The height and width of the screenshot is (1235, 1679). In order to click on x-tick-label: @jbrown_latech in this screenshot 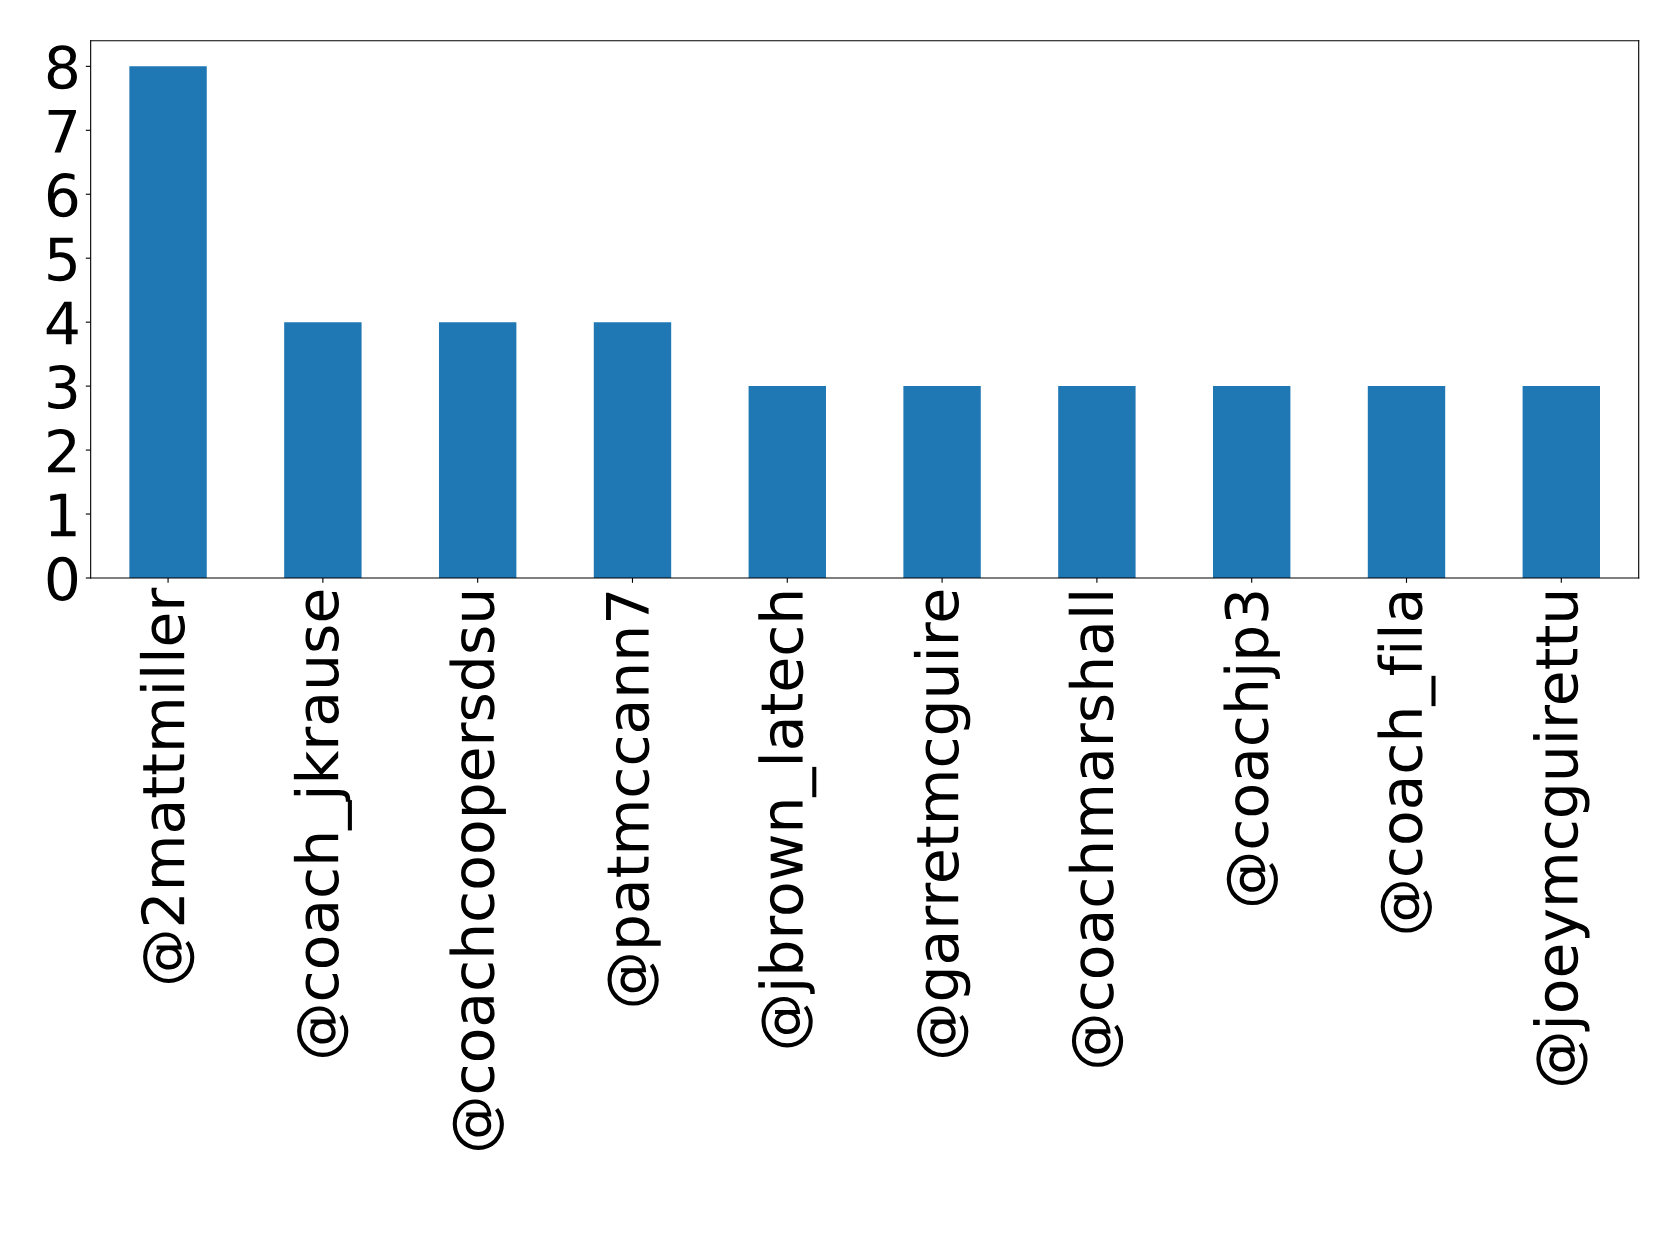, I will do `click(787, 820)`.